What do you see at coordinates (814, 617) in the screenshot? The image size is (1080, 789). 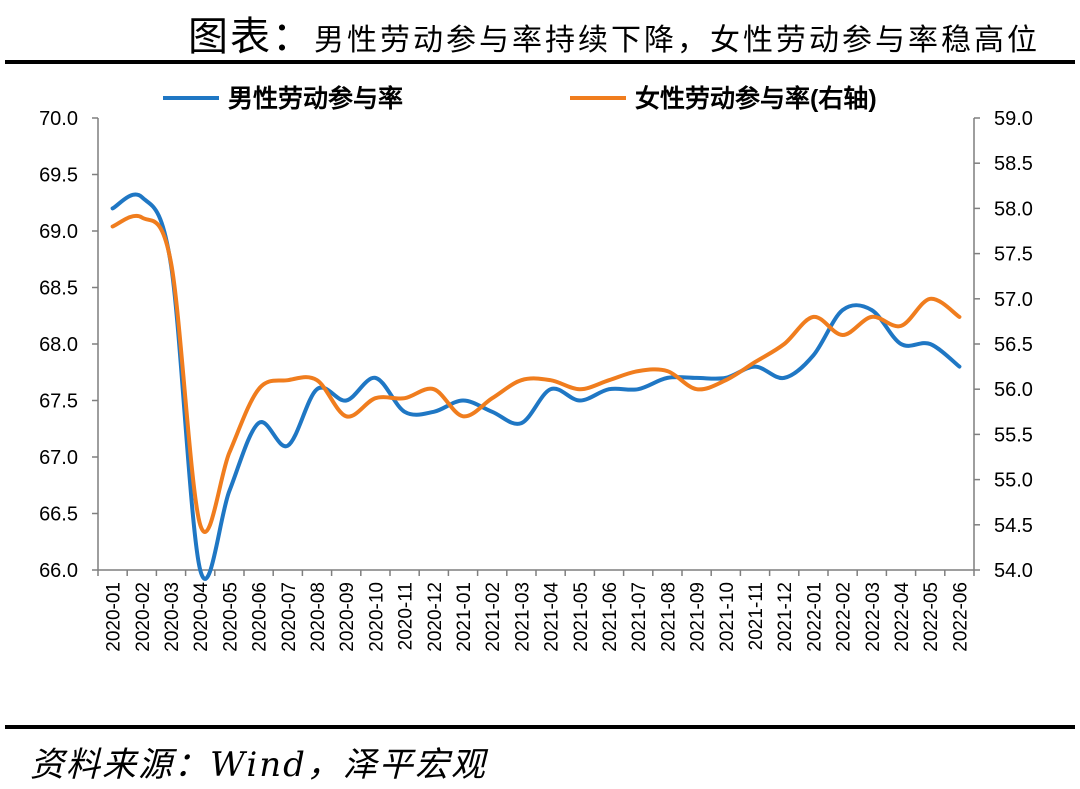 I see `x-tick-label: 2022-01` at bounding box center [814, 617].